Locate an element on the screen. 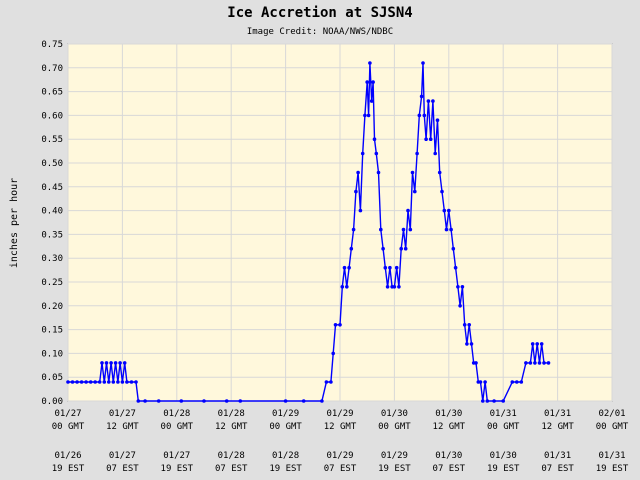  y-tick-label: 0.30 is located at coordinates (52, 259).